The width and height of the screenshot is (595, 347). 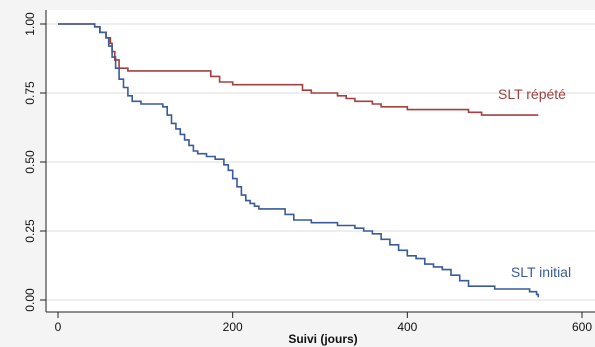 I want to click on x-tick-label: 200, so click(x=233, y=327).